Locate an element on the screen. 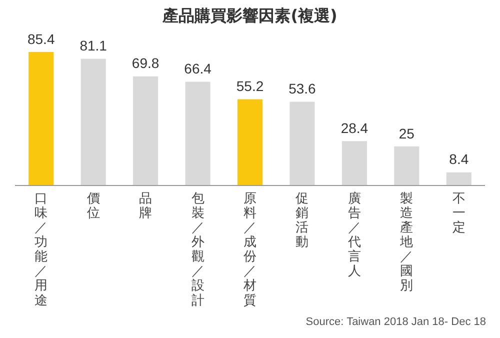 This screenshot has height=338, width=500. x-tick-label: 品牌 is located at coordinates (145, 205).